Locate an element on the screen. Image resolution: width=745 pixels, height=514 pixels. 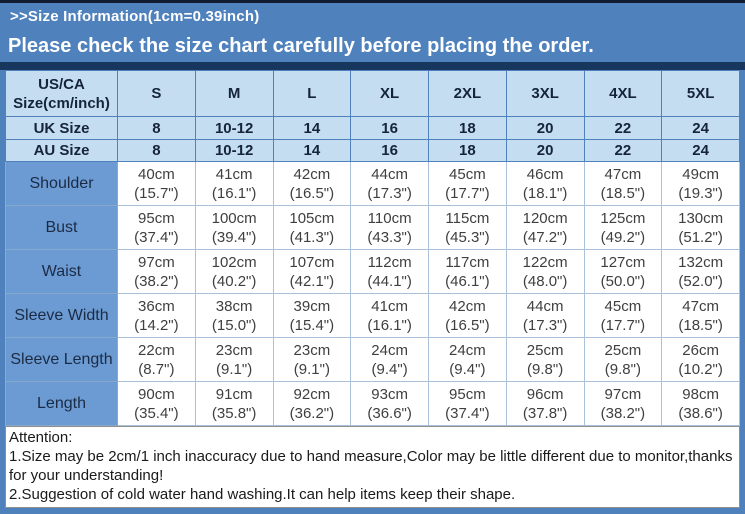
inch-value: (48.0") is located at coordinates (545, 281).